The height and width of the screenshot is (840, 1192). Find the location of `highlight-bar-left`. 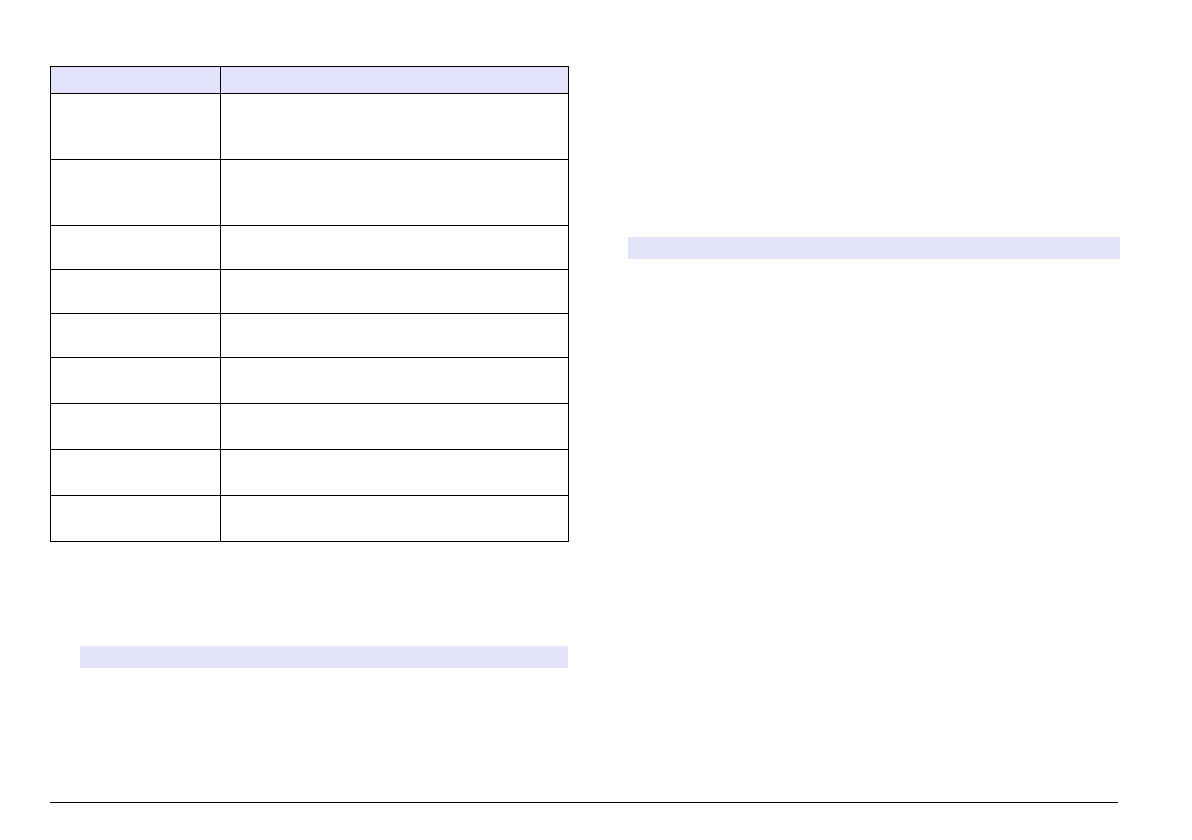

highlight-bar-left is located at coordinates (324, 657).